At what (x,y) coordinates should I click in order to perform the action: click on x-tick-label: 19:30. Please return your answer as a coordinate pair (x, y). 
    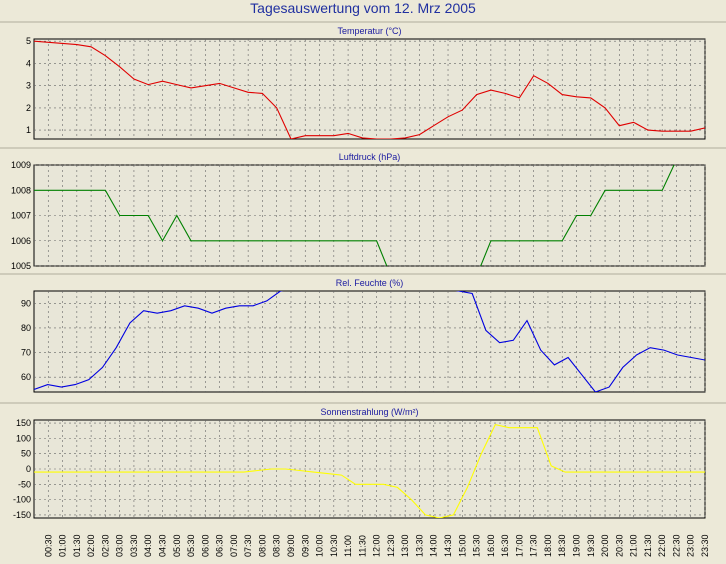
    Looking at the image, I should click on (591, 545).